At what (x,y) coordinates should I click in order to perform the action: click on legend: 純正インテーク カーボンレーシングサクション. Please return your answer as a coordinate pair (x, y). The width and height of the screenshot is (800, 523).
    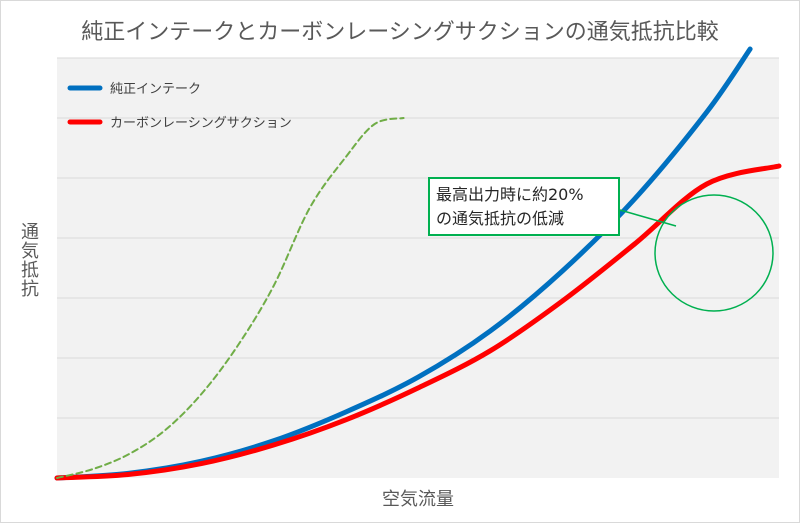
    Looking at the image, I should click on (179, 106).